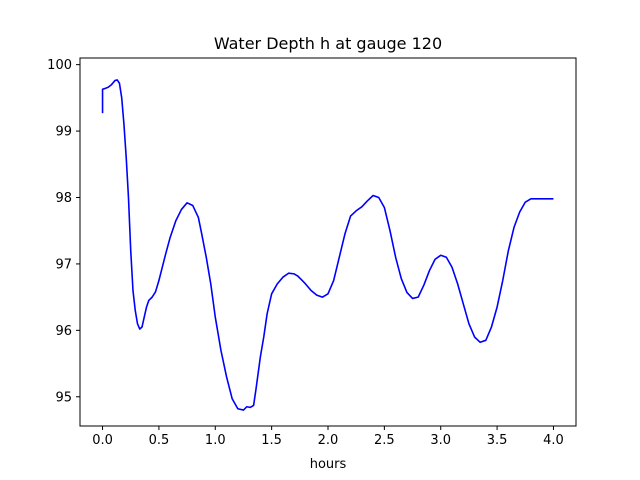 The height and width of the screenshot is (480, 640). Describe the element at coordinates (384, 440) in the screenshot. I see `x-tick-label: 2.5` at that location.